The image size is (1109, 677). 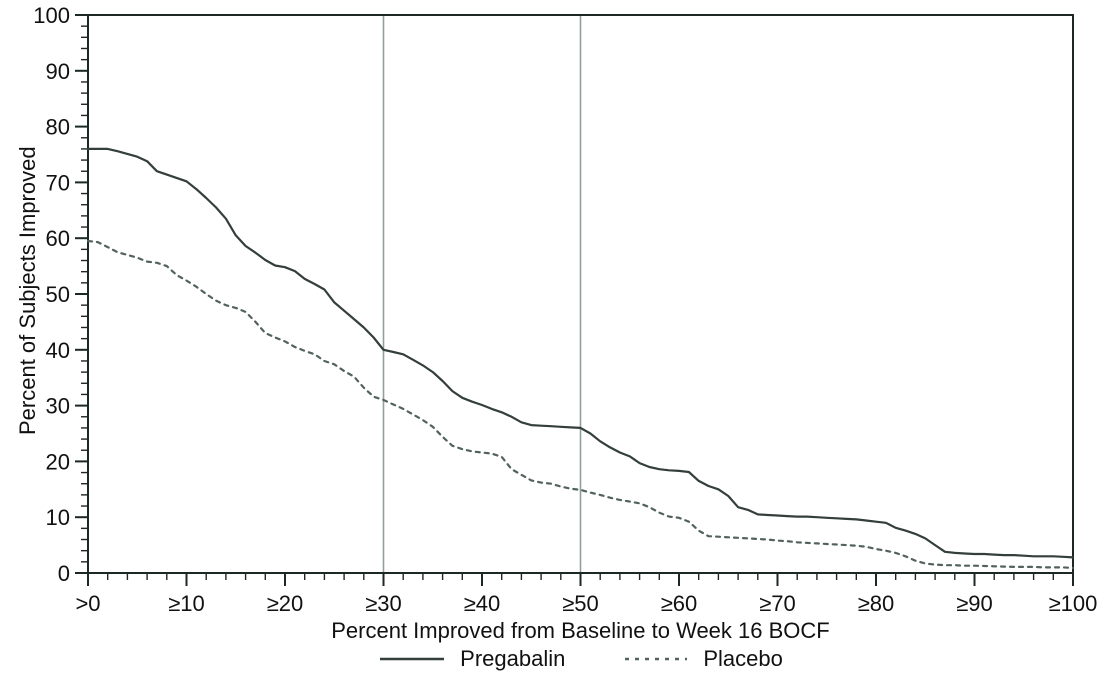 What do you see at coordinates (58, 517) in the screenshot?
I see `y-tick-label: 10` at bounding box center [58, 517].